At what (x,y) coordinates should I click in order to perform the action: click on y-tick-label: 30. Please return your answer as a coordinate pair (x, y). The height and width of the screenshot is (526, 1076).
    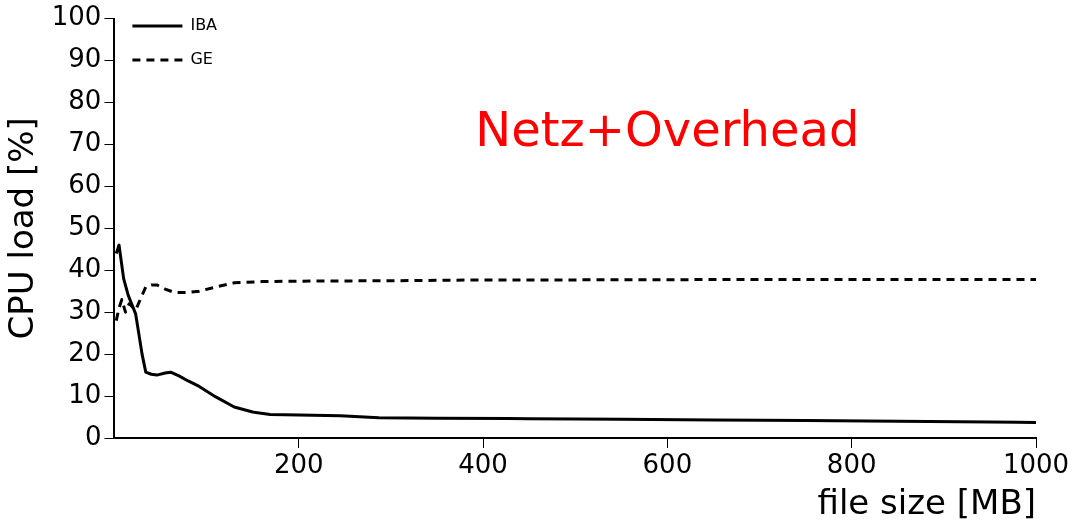
    Looking at the image, I should click on (85, 309).